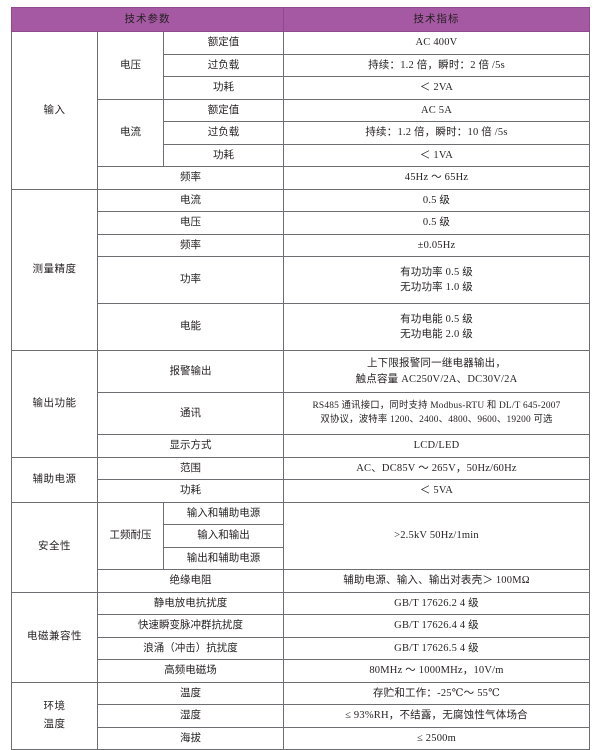 Image resolution: width=600 pixels, height=750 pixels. Describe the element at coordinates (190, 413) in the screenshot. I see `param-communication: 通讯` at that location.